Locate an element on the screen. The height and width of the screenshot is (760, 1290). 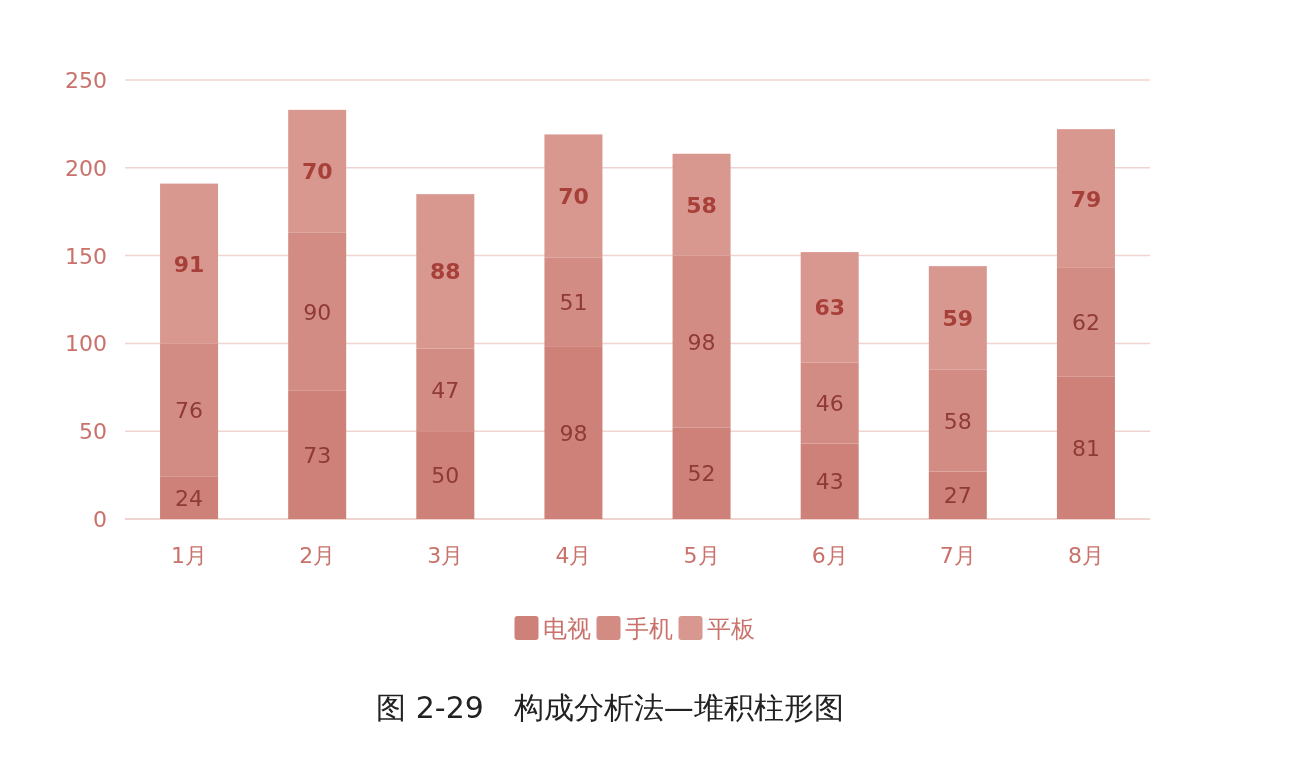
data-label: 51 is located at coordinates (573, 303).